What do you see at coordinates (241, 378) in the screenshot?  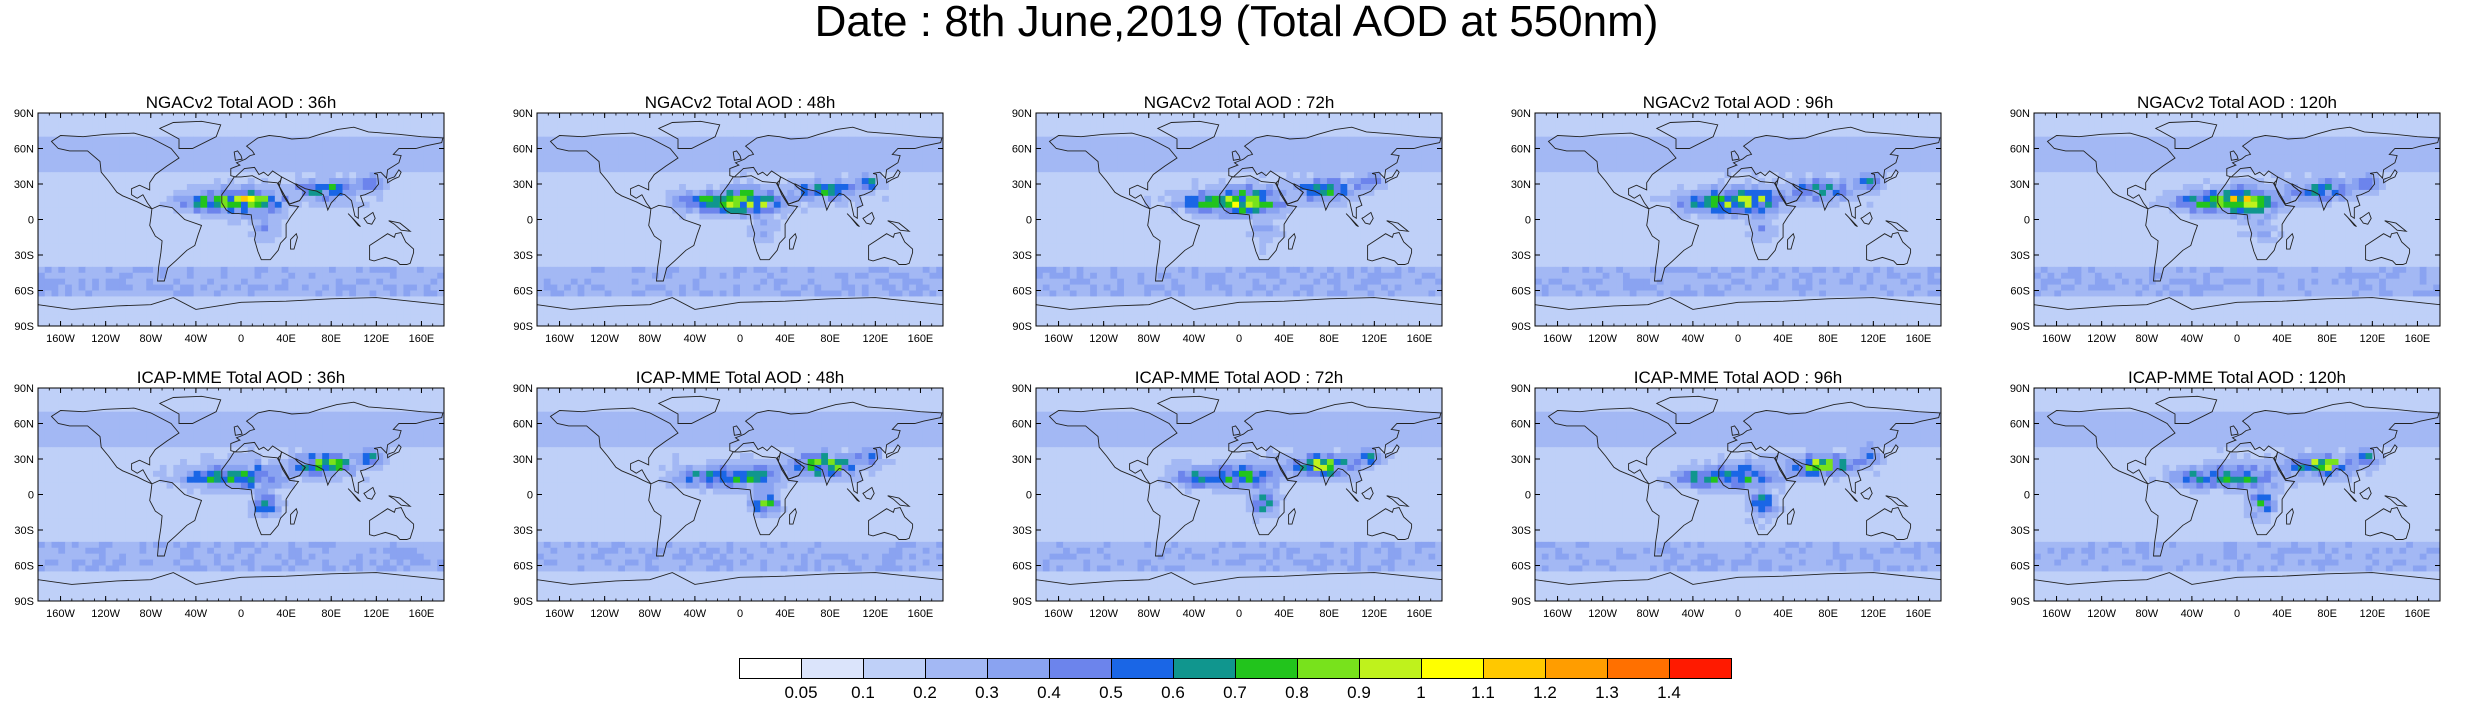 I see `panel-title: ICAP-MME Total AOD : 36h` at bounding box center [241, 378].